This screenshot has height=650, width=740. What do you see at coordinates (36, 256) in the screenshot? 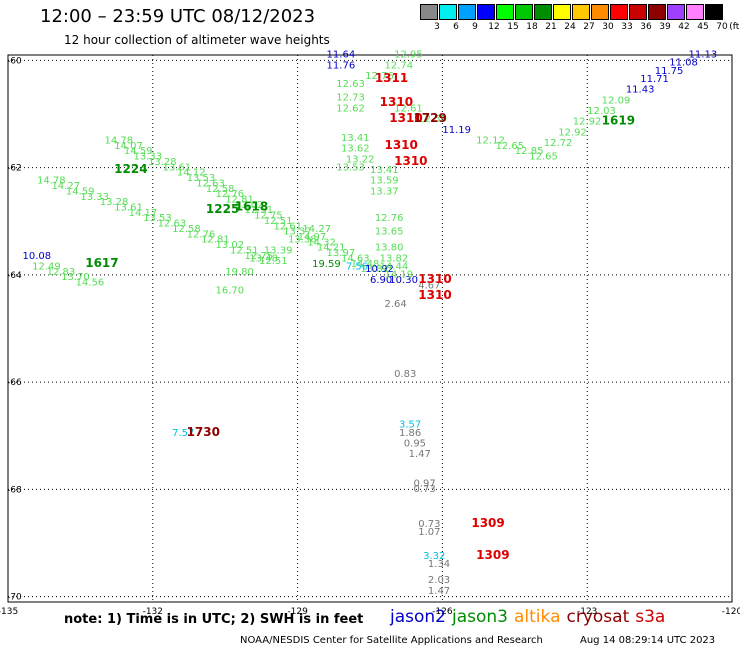
I see `wave-height-label: 10.08` at bounding box center [36, 256].